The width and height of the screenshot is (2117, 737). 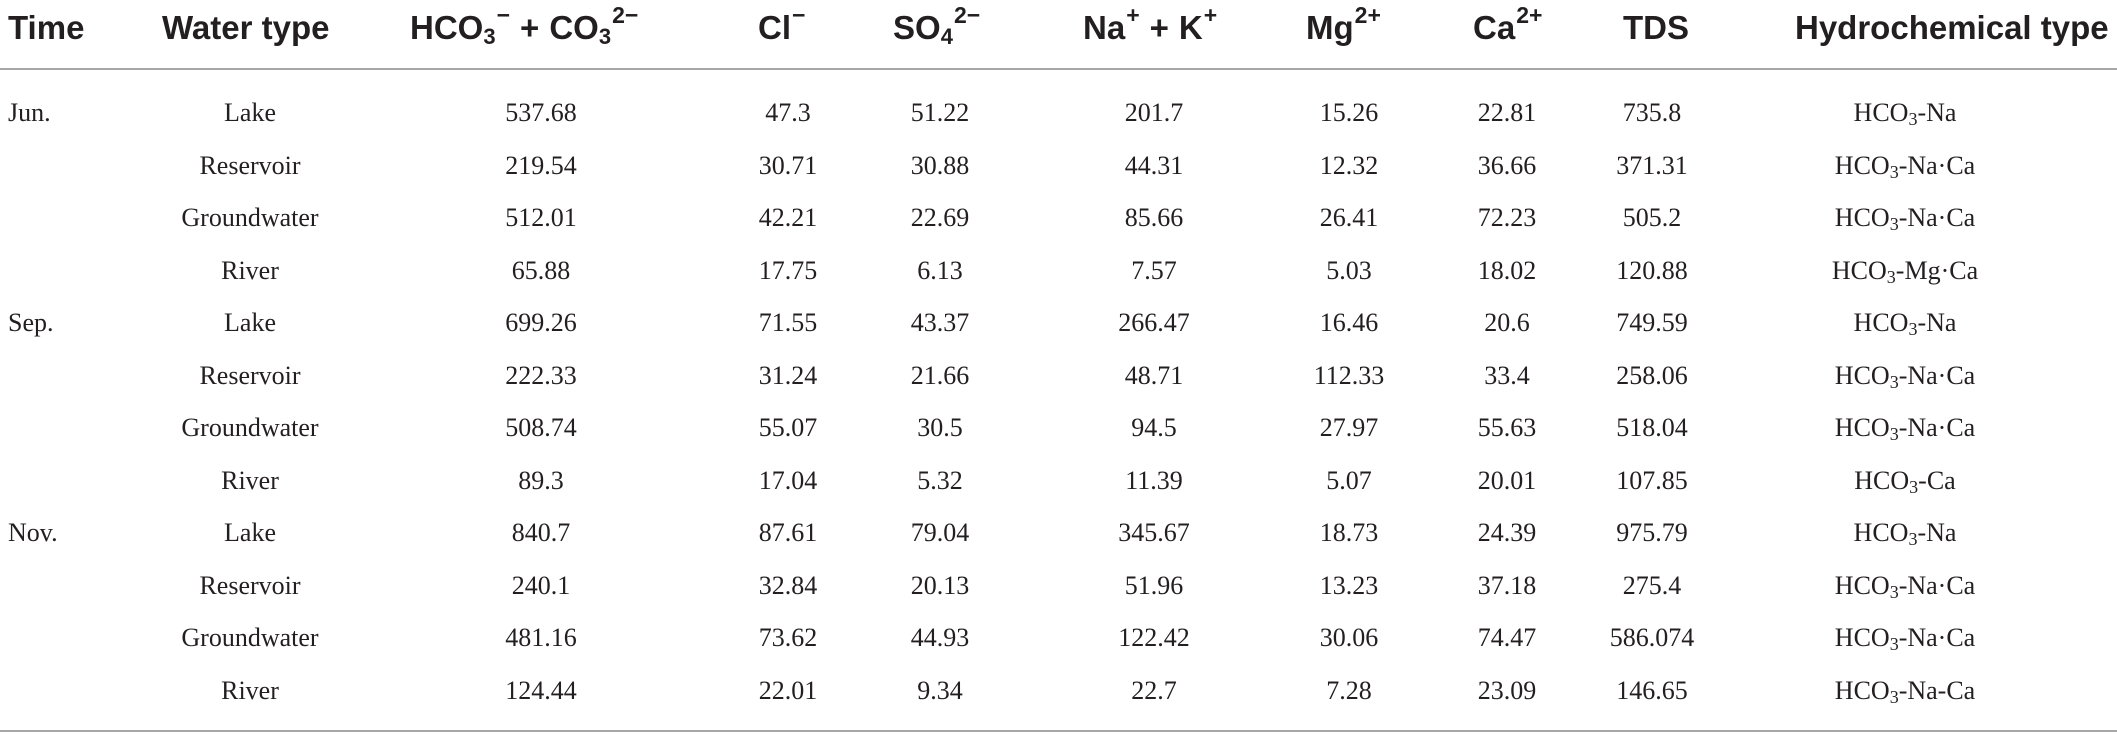 What do you see at coordinates (1529, 14) in the screenshot?
I see `header-ca-charge: 2+` at bounding box center [1529, 14].